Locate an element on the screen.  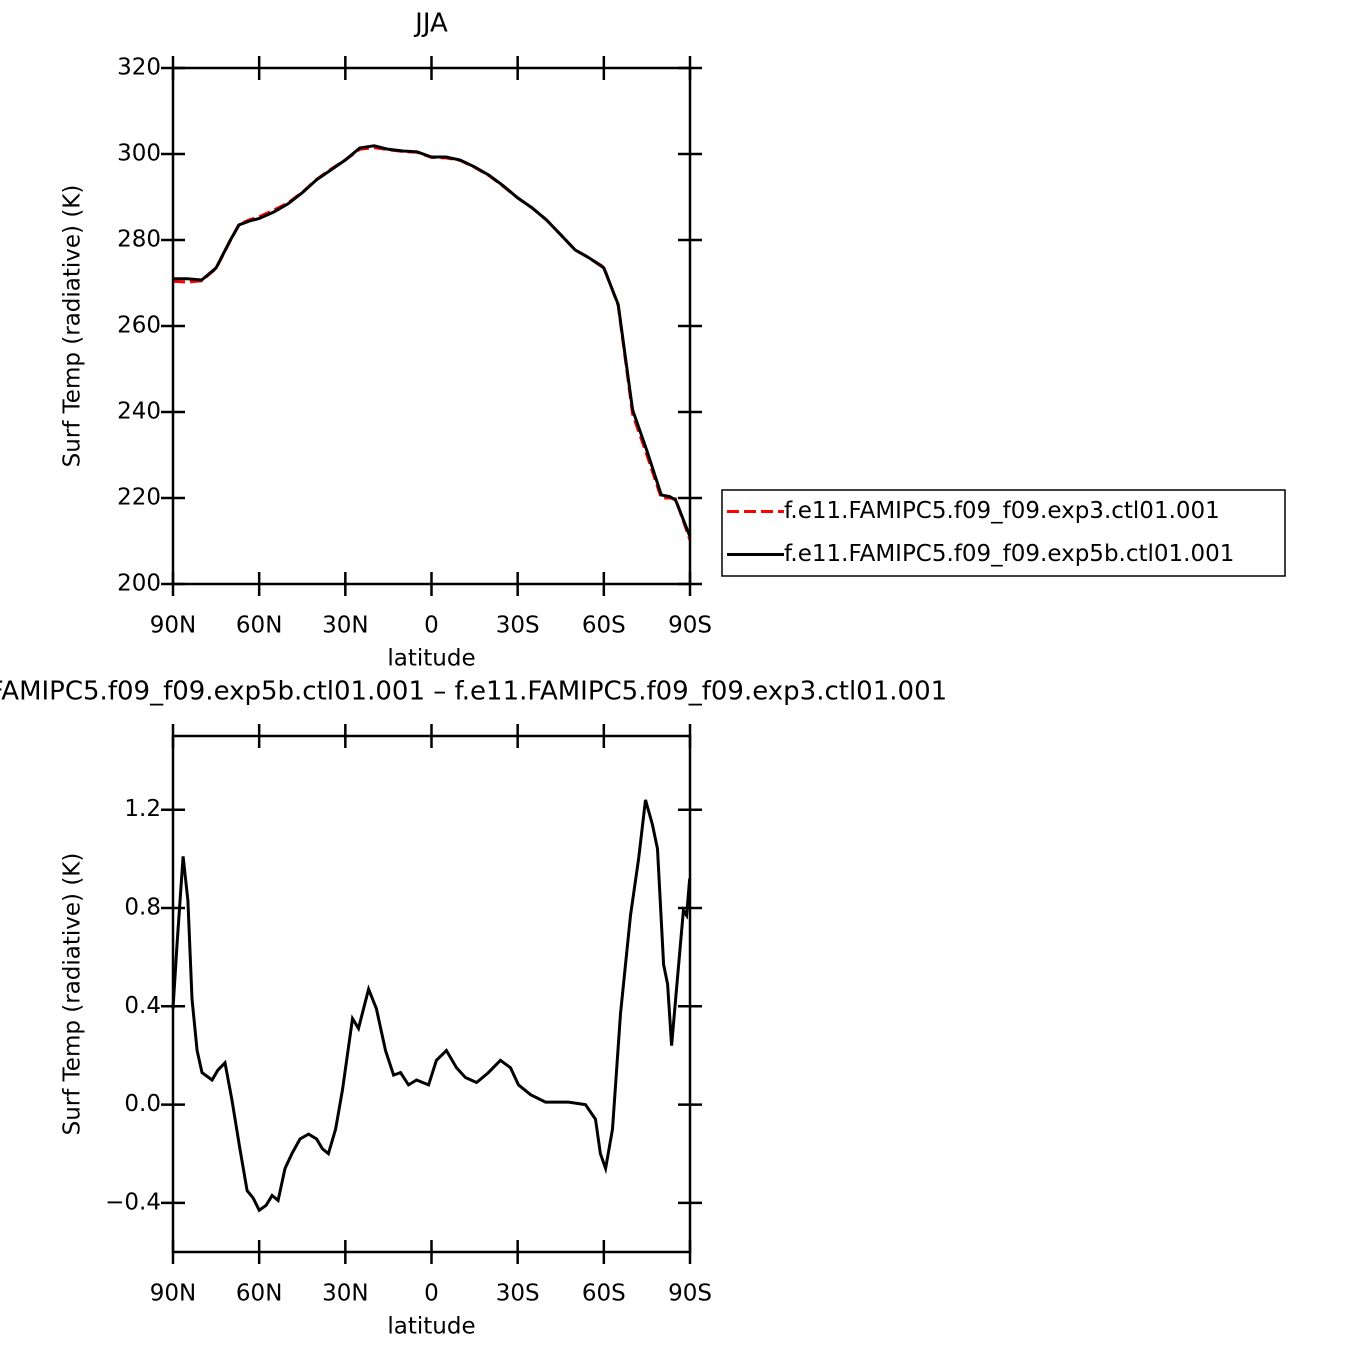
legend-box is located at coordinates (1003, 533).